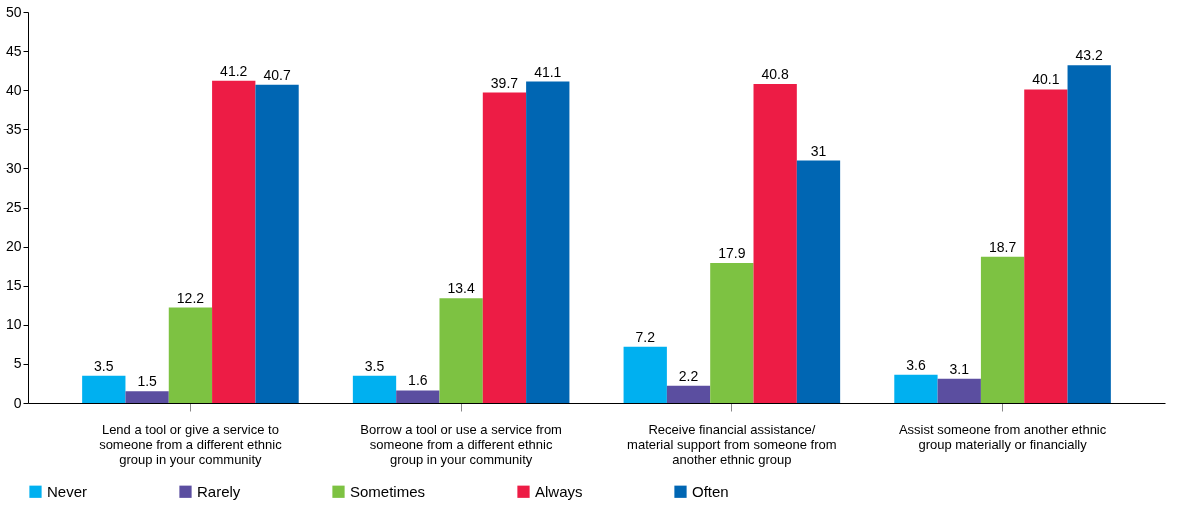  I want to click on x-tick-label: Receive financial assistance/ material support from someone from another ethnic group, so click(732, 444).